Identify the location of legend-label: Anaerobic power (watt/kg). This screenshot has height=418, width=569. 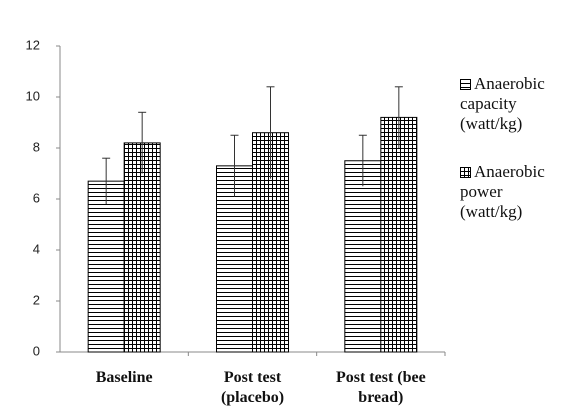
(502, 191).